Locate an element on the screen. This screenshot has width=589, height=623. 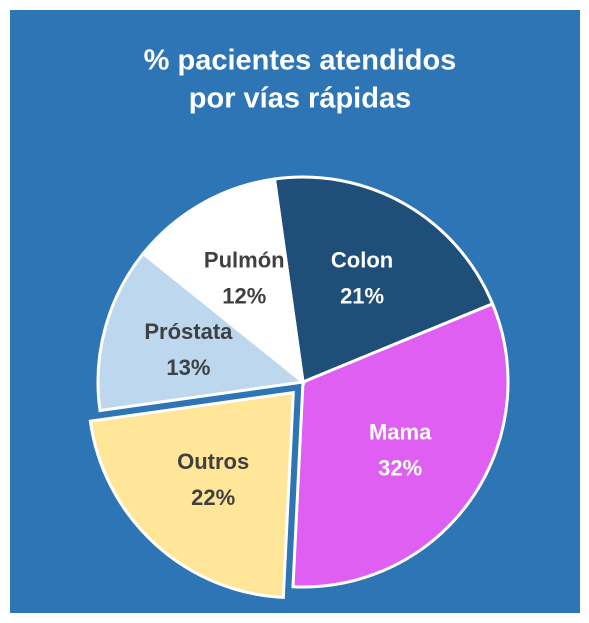
chart-title: % pacientes atendidos is located at coordinates (300, 61).